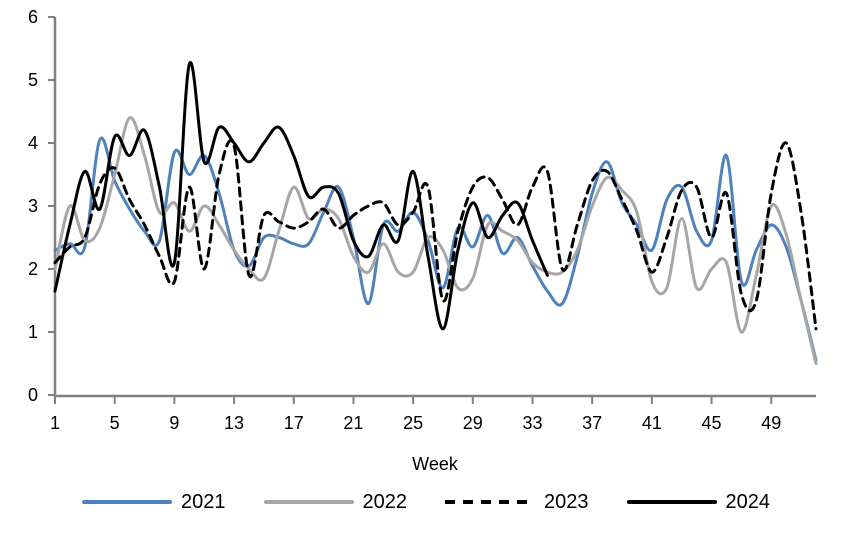  Describe the element at coordinates (652, 423) in the screenshot. I see `x-axis-tick-label: 41` at that location.